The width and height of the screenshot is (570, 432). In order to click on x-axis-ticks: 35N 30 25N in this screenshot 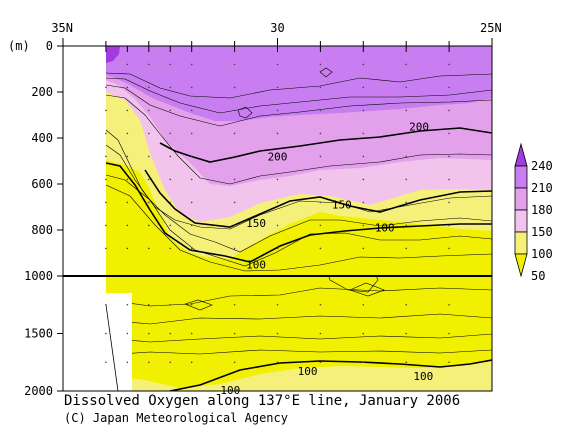, I will do `click(276, 33)`.